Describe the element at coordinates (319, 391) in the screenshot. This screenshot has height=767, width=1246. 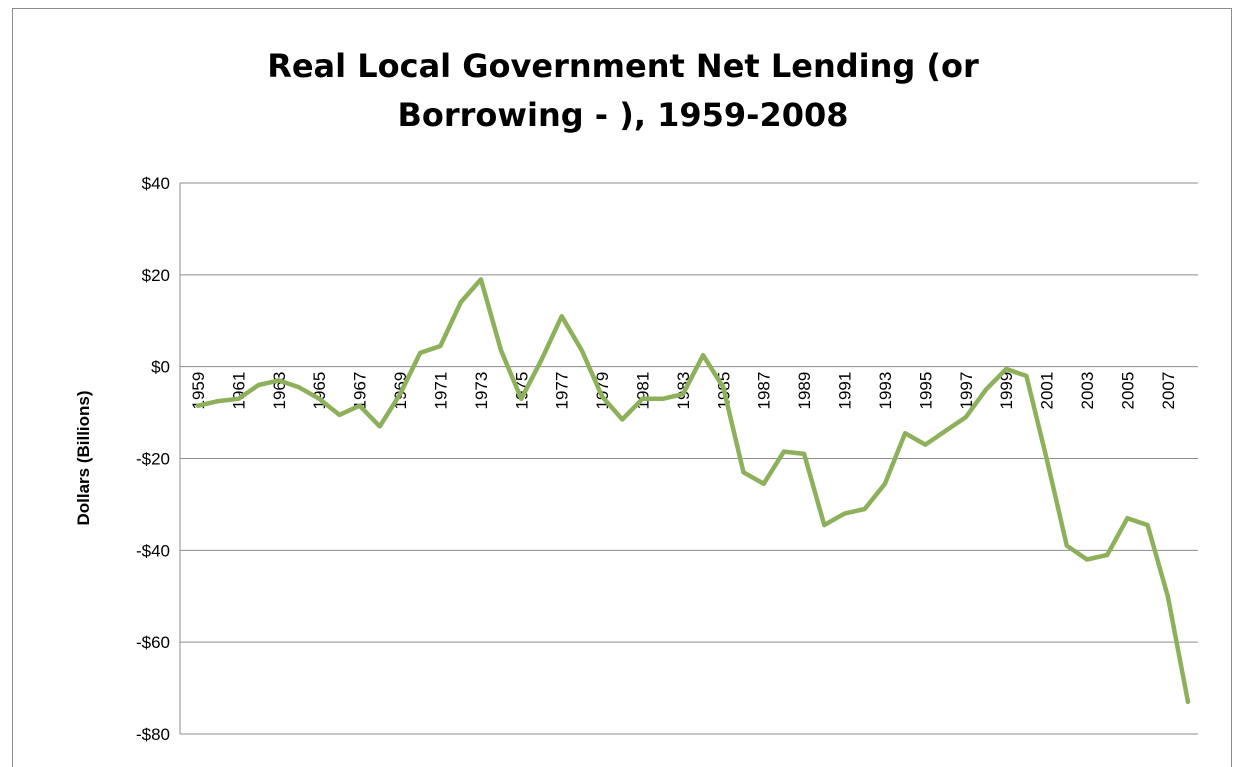
I see `x-tick-label: 1965` at that location.